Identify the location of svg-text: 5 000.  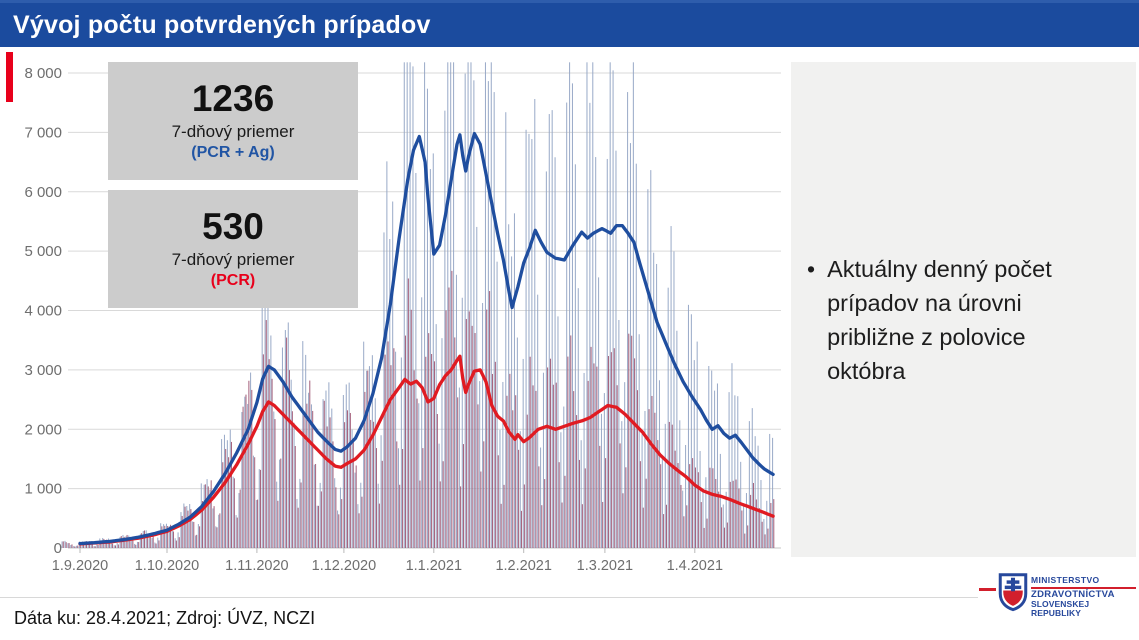
(43, 251).